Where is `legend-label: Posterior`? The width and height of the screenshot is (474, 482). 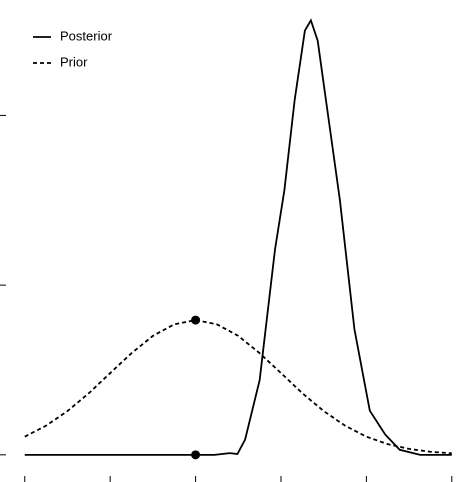
legend-label: Posterior is located at coordinates (86, 35).